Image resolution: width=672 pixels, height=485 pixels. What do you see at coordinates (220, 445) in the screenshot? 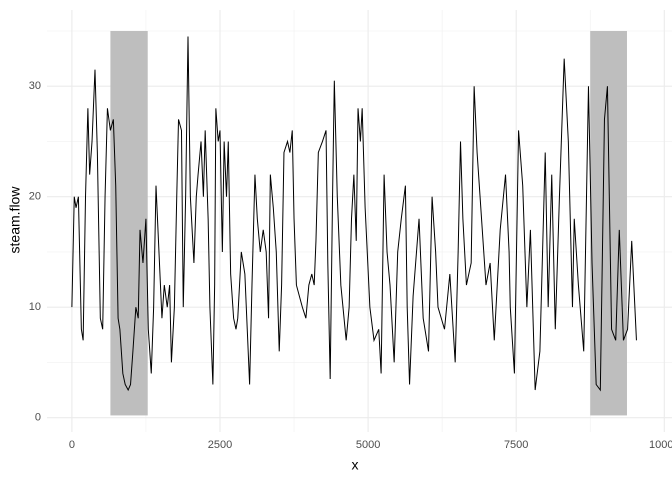
I see `x-tick-label: 2500` at bounding box center [220, 445].